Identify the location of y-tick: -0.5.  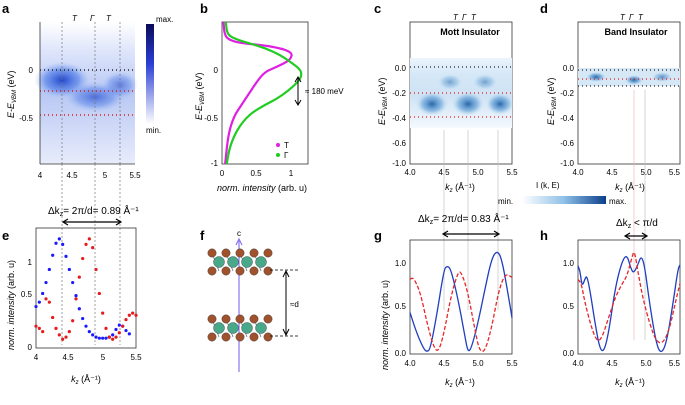
(211, 118).